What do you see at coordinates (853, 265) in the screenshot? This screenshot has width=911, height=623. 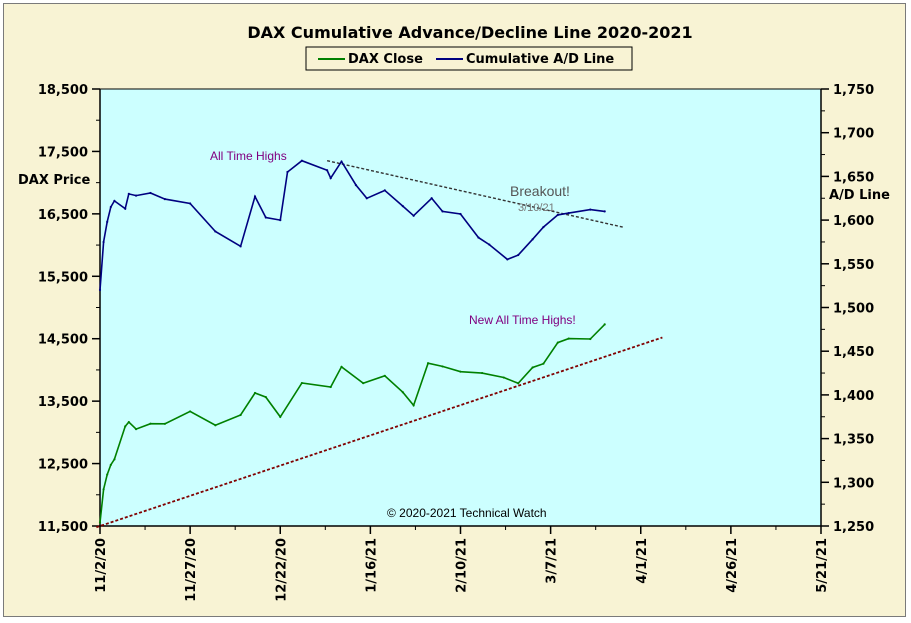 I see `y-right-tick-label: 1,550` at bounding box center [853, 265].